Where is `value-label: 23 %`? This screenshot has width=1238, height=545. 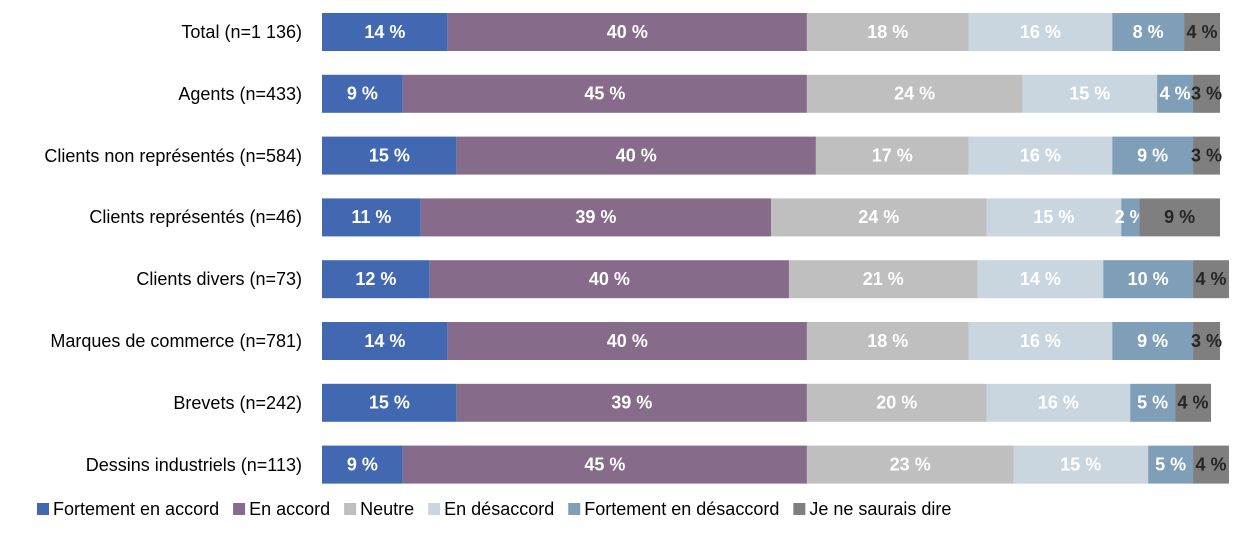 value-label: 23 % is located at coordinates (910, 464).